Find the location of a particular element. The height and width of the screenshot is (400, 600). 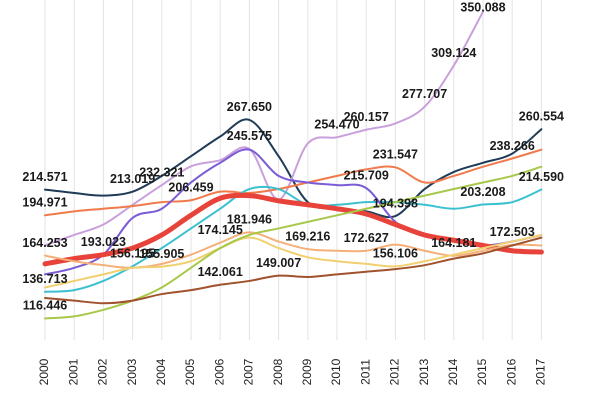

x-tick-label: 2017 is located at coordinates (541, 371).